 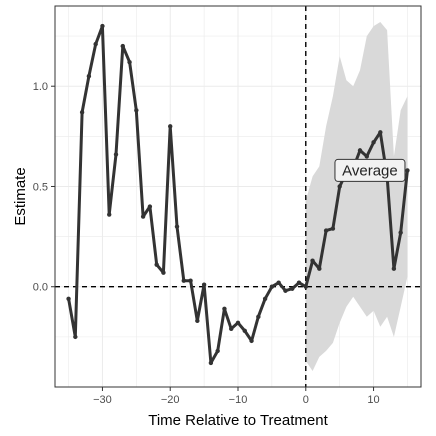 What do you see at coordinates (20, 196) in the screenshot?
I see `y-axis-title: Estimate` at bounding box center [20, 196].